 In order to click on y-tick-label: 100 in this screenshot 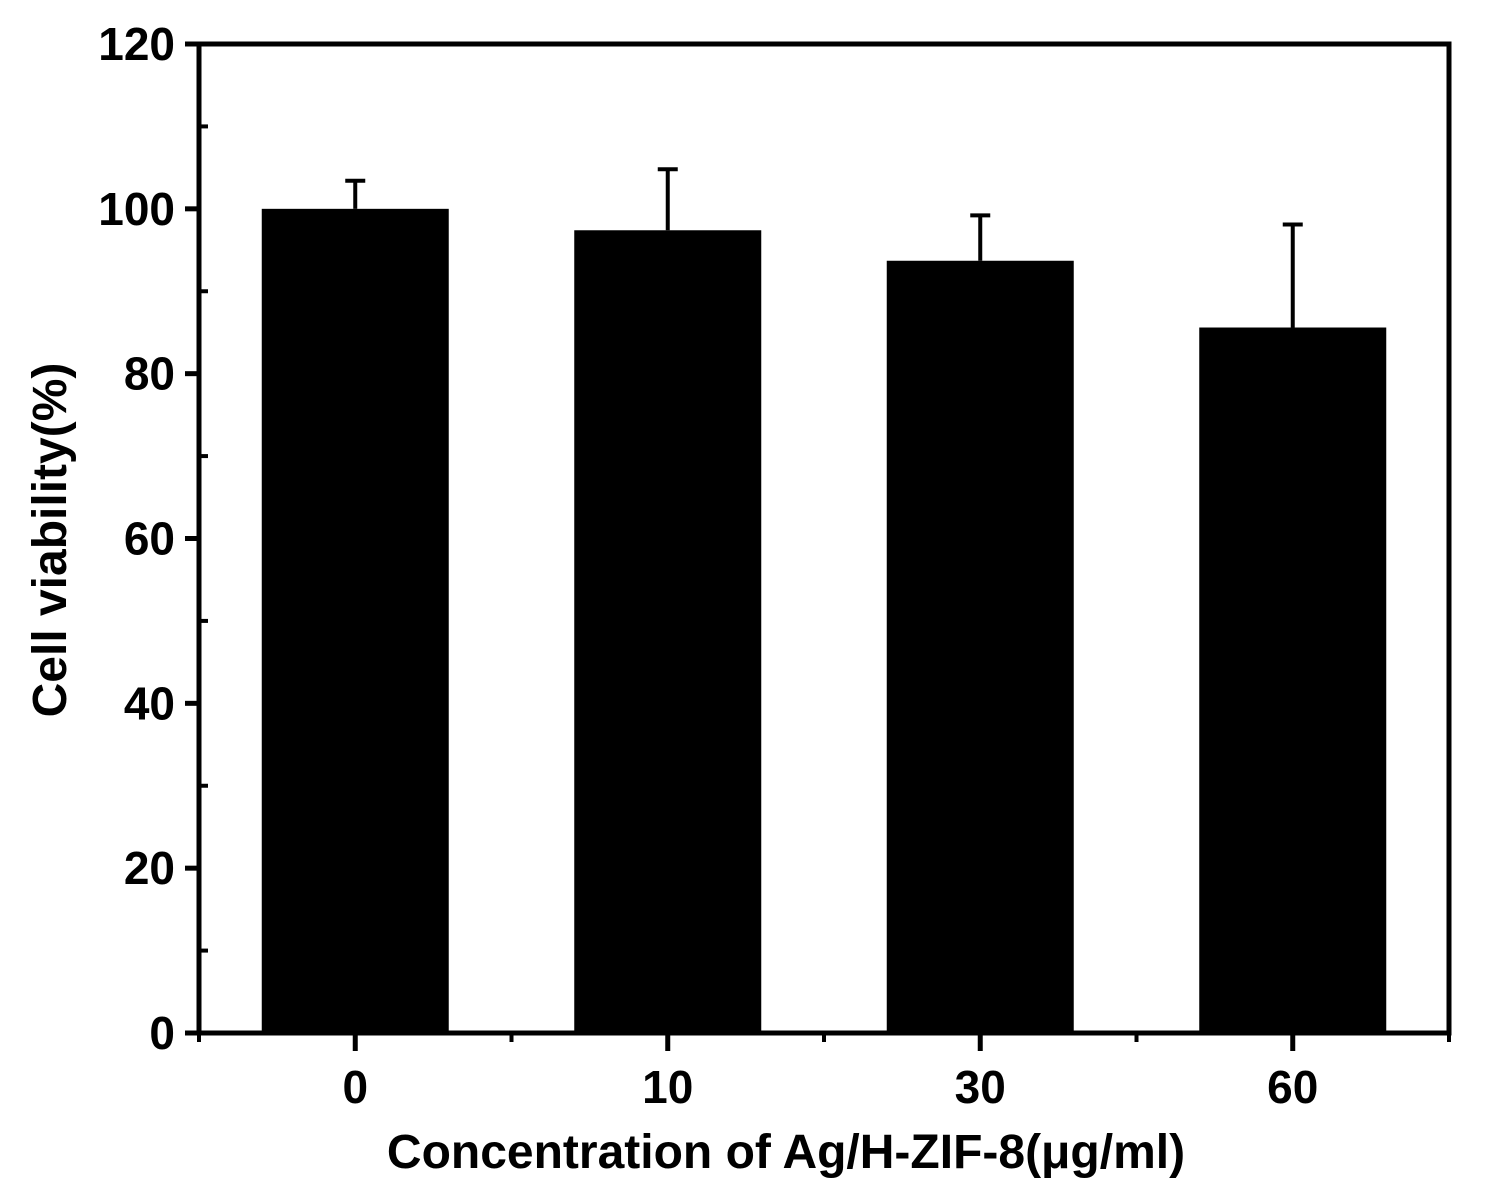, I will do `click(136, 209)`.